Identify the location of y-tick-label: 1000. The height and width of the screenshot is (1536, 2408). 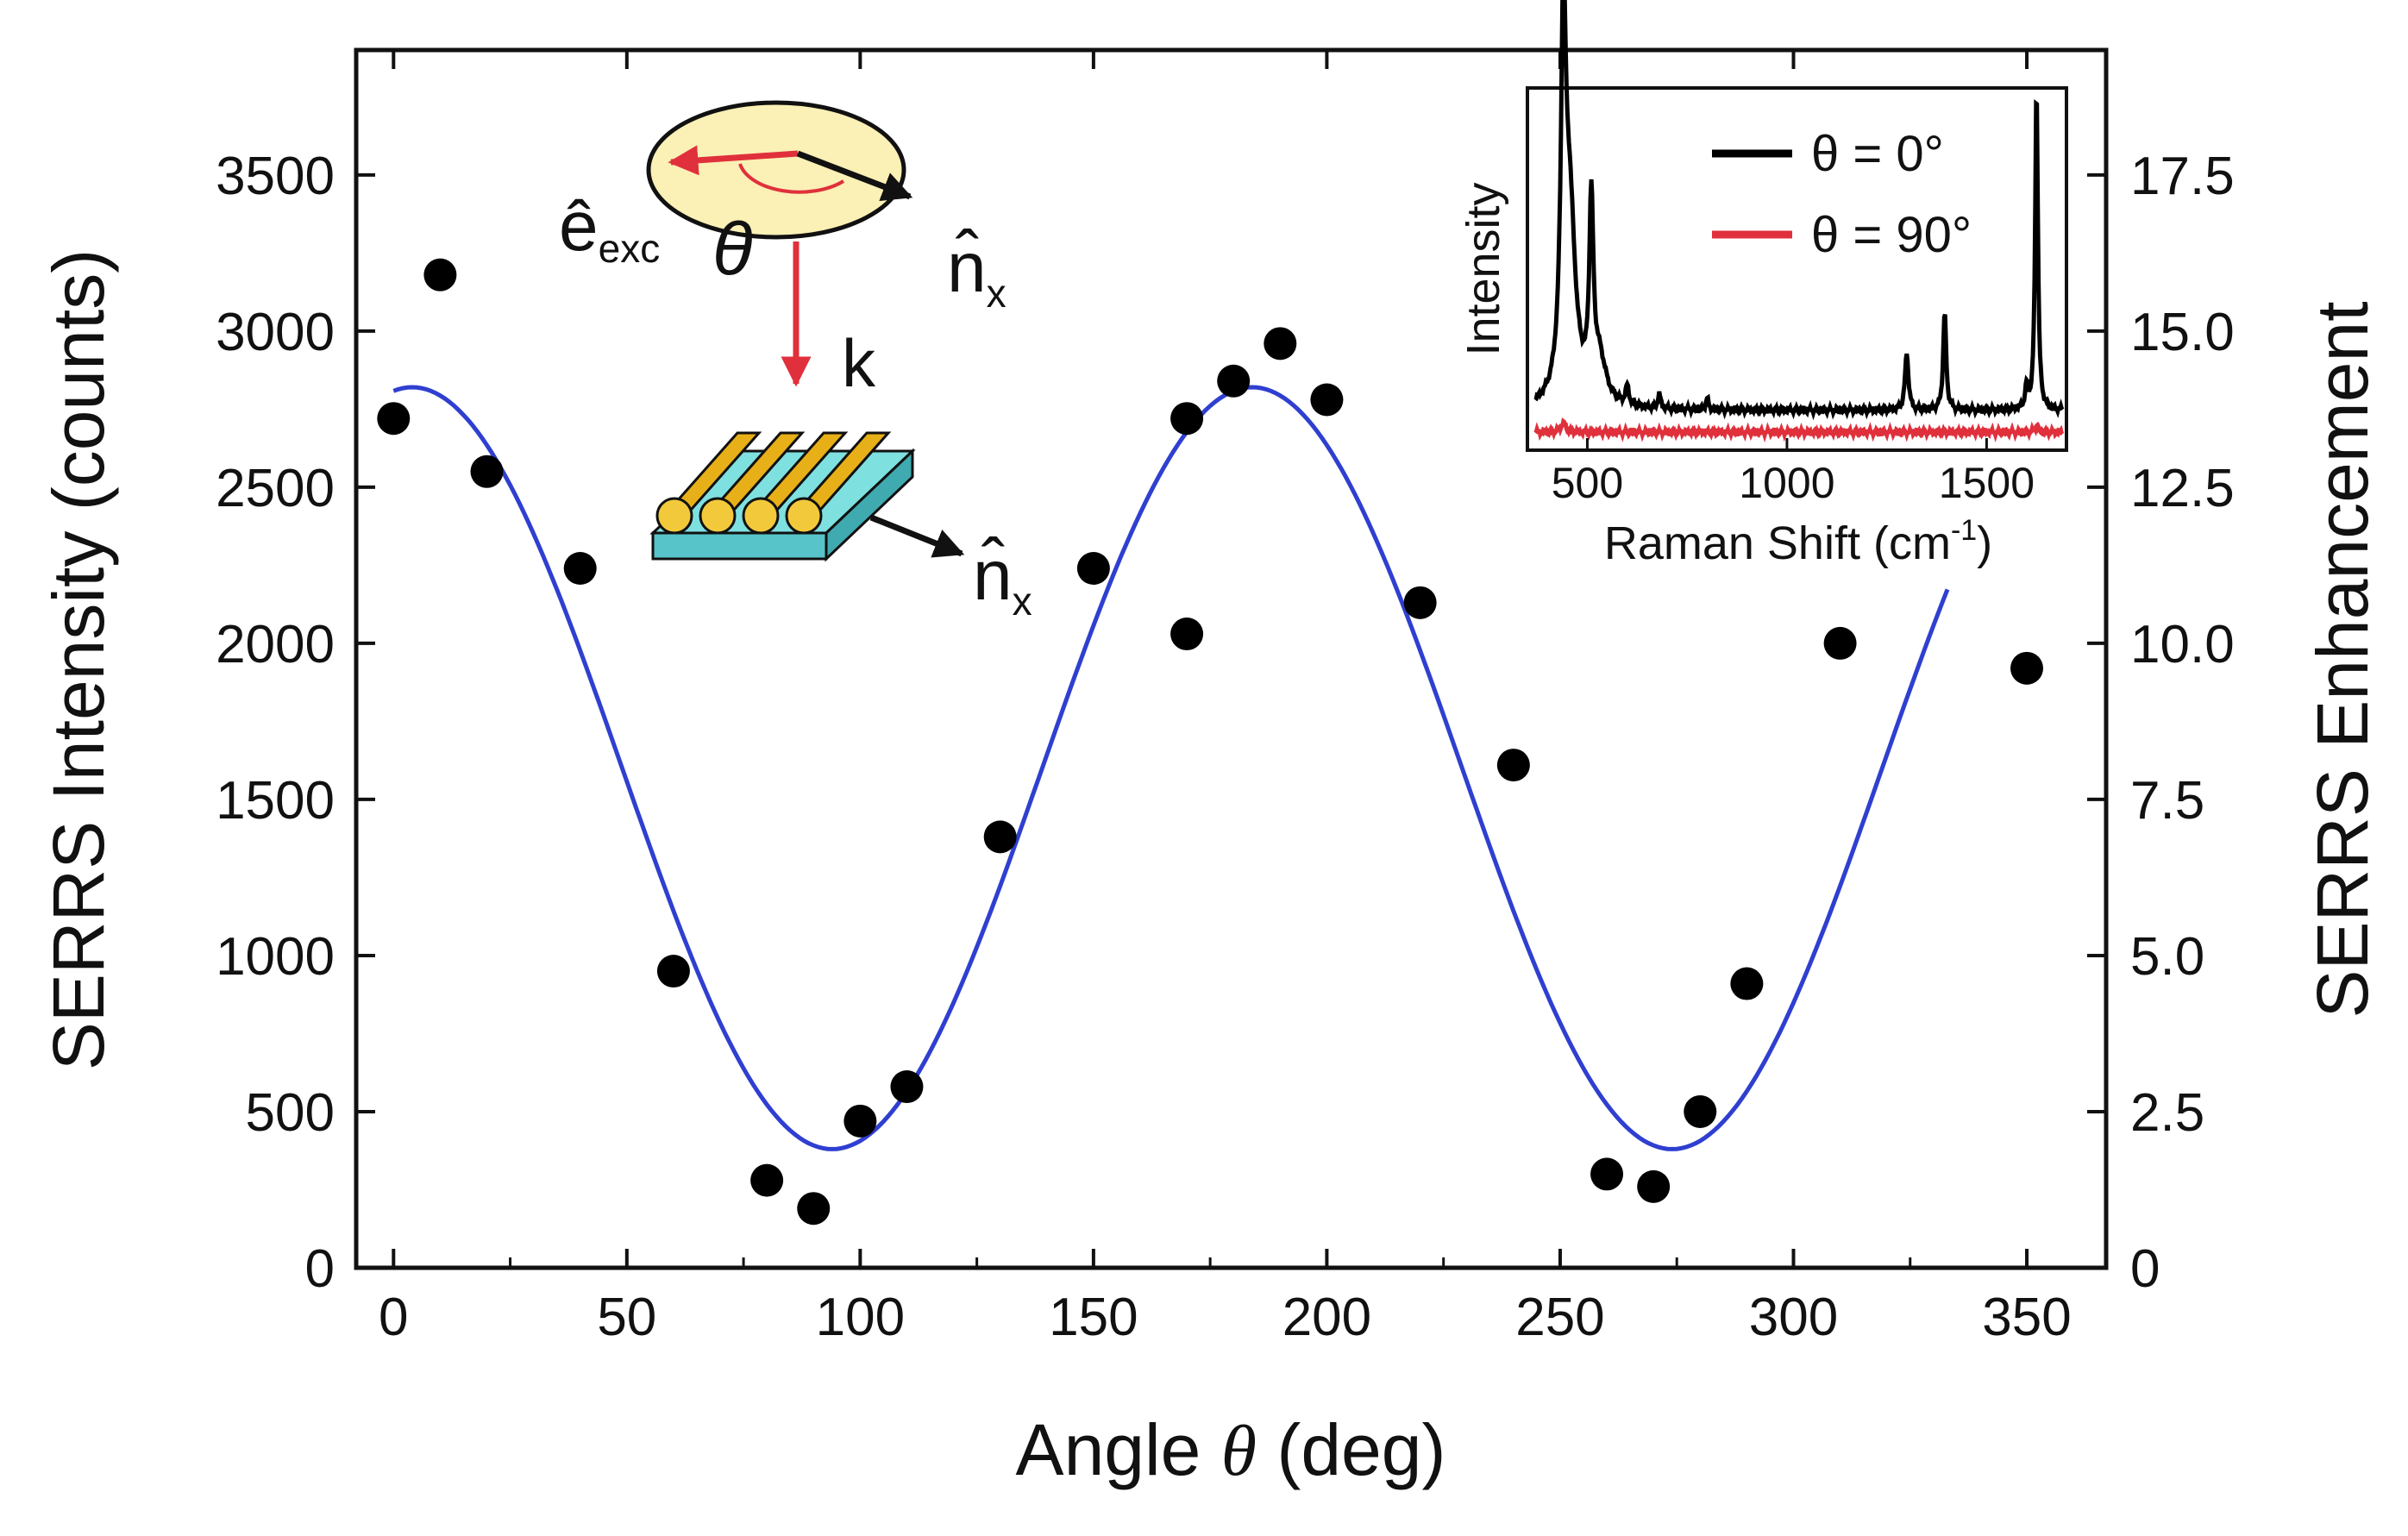
(275, 957).